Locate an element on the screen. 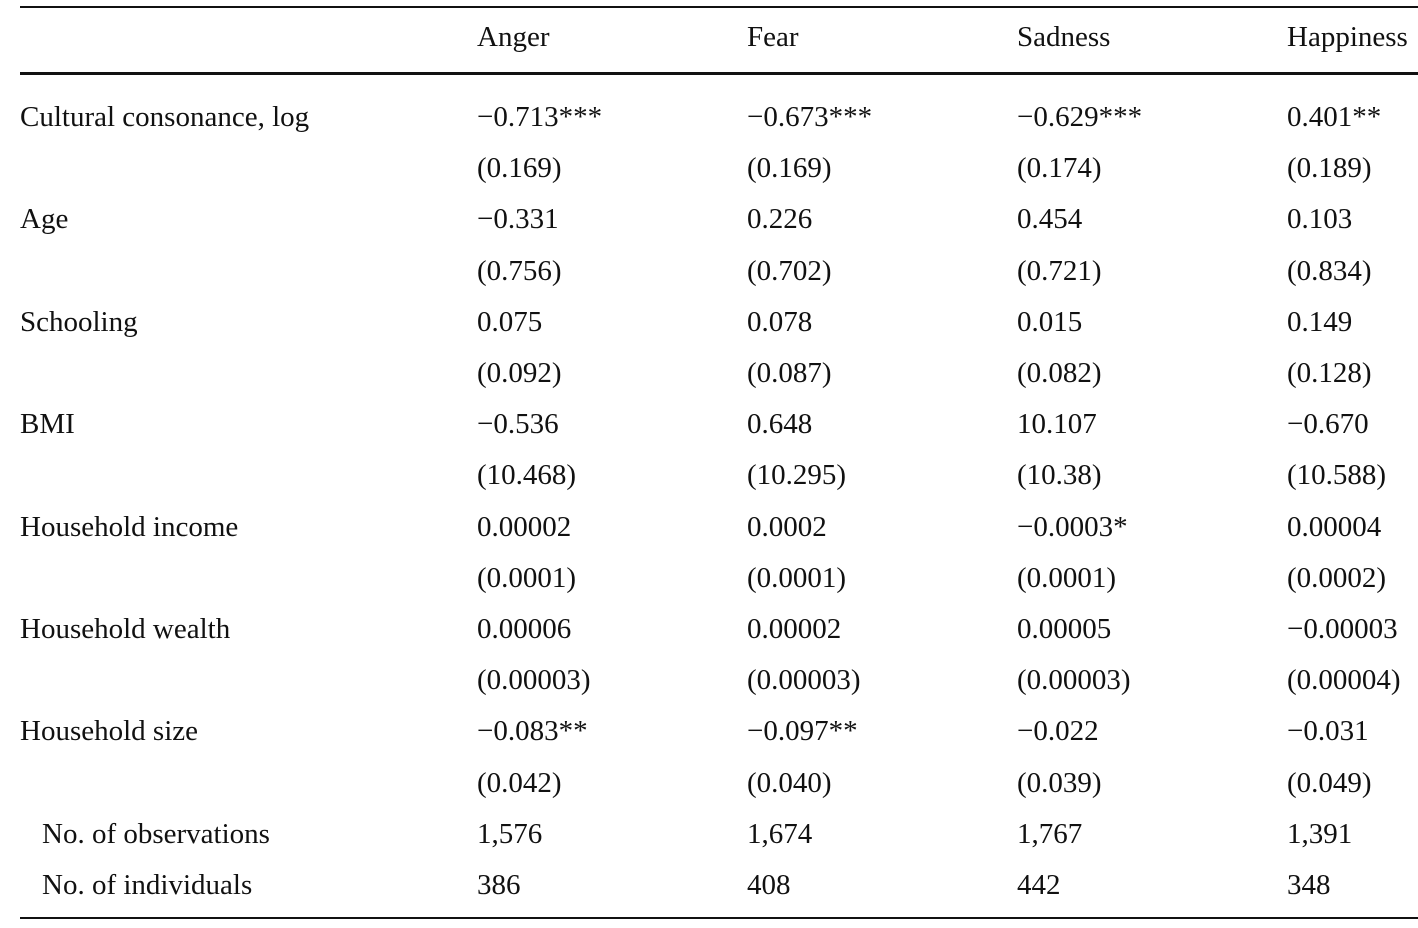 The image size is (1418, 928). row-label: Household wealth is located at coordinates (125, 629).